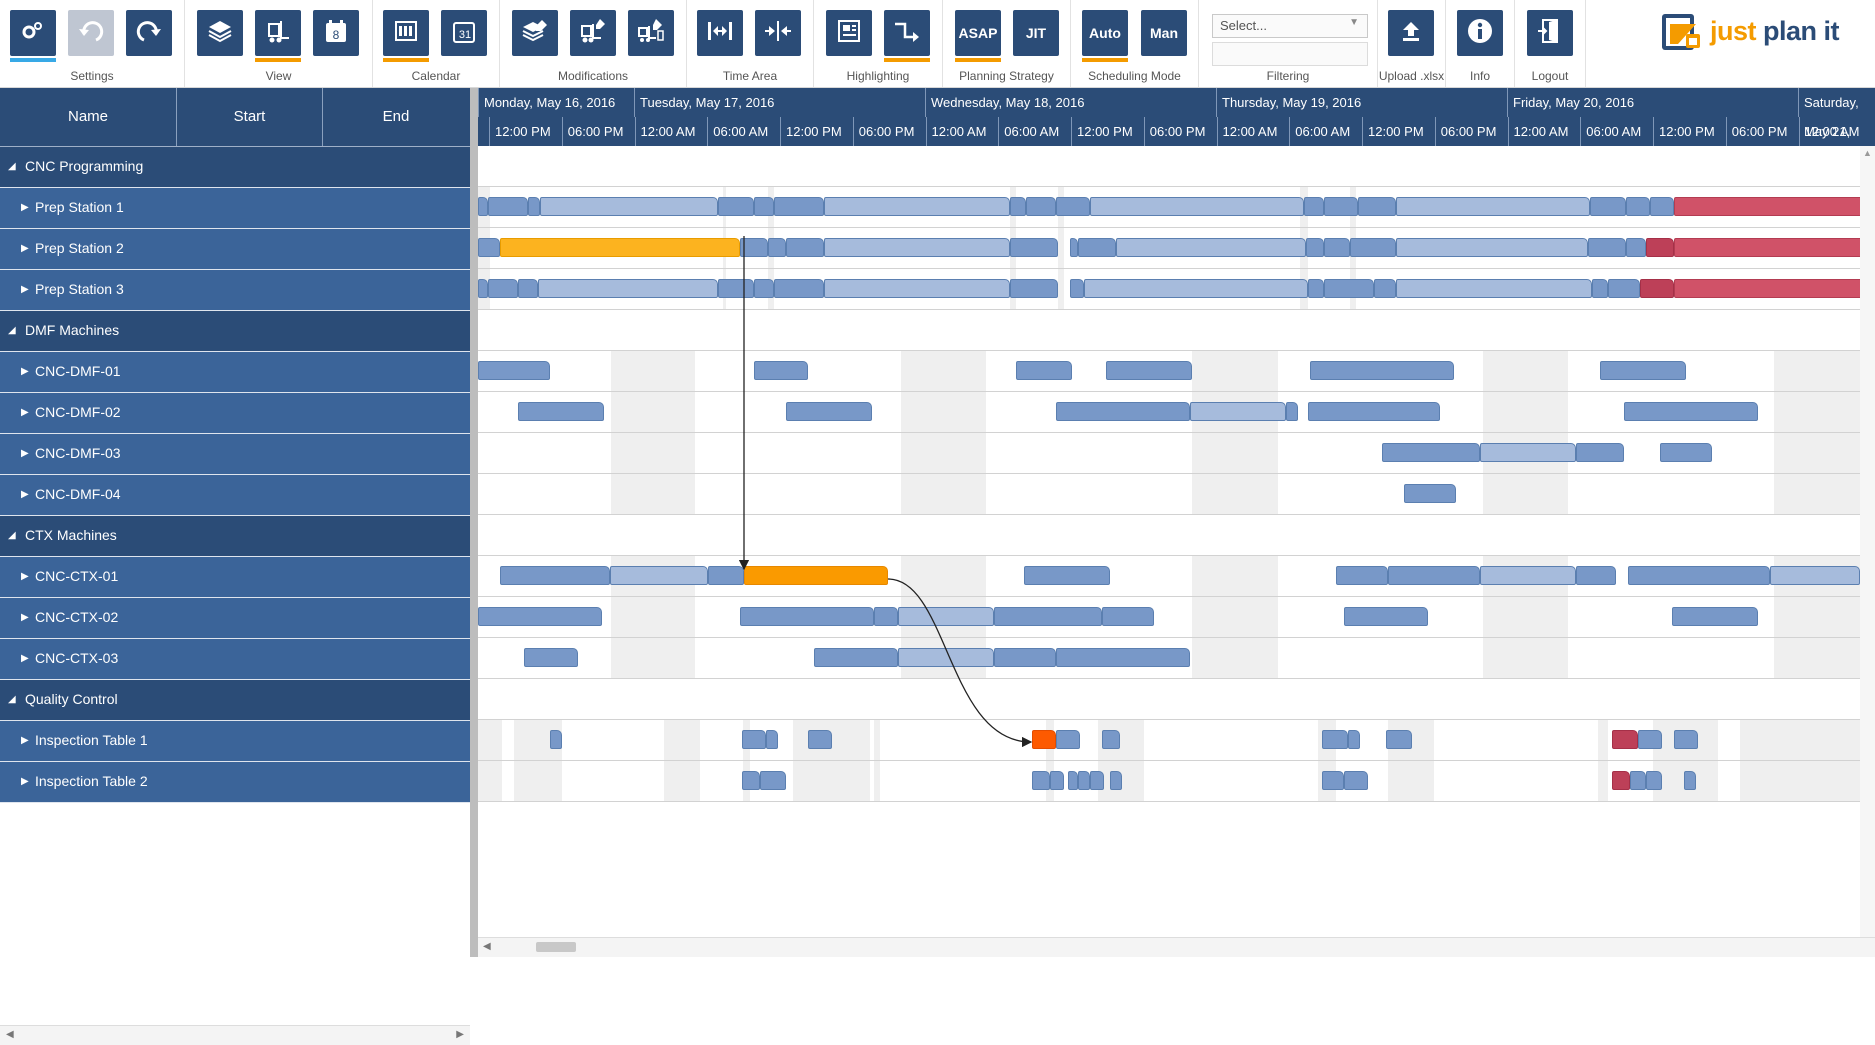 This screenshot has width=1875, height=1045. What do you see at coordinates (720, 33) in the screenshot?
I see `expand-time-button` at bounding box center [720, 33].